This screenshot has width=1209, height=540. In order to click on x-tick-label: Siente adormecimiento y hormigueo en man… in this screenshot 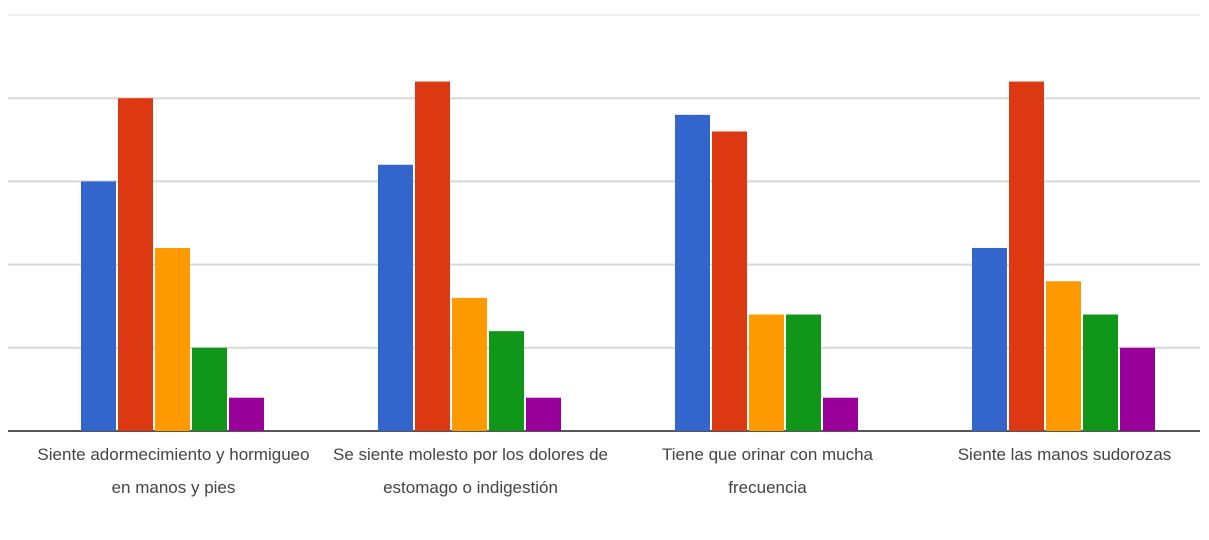, I will do `click(173, 471)`.